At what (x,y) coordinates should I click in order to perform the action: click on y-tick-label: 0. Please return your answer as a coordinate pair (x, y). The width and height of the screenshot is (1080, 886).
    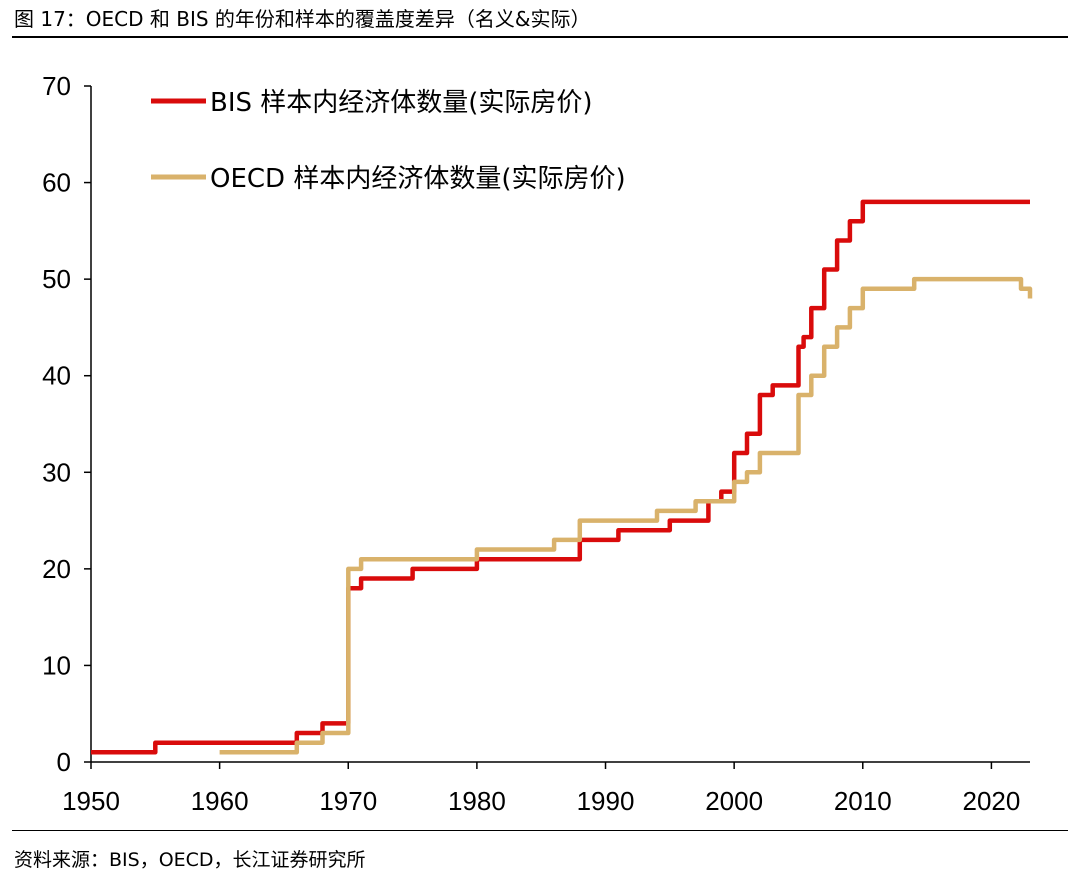
    Looking at the image, I should click on (64, 762).